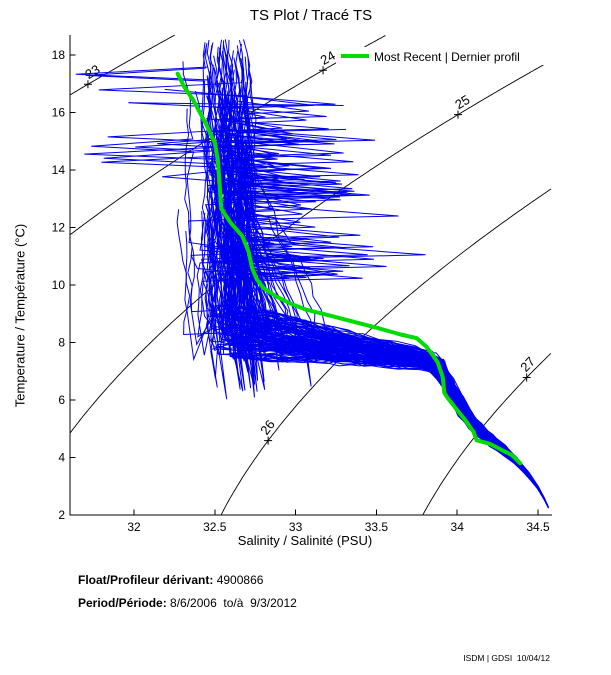 This screenshot has height=675, width=611. What do you see at coordinates (233, 603) in the screenshot?
I see `period-value: 8/6/2006 to/à 9/3/2012` at bounding box center [233, 603].